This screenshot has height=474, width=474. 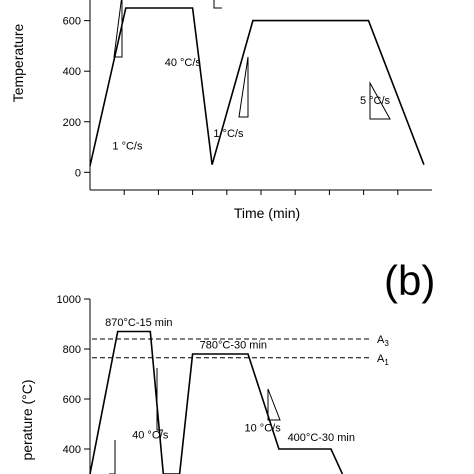 I want to click on reference-line-label: A3, so click(x=383, y=341).